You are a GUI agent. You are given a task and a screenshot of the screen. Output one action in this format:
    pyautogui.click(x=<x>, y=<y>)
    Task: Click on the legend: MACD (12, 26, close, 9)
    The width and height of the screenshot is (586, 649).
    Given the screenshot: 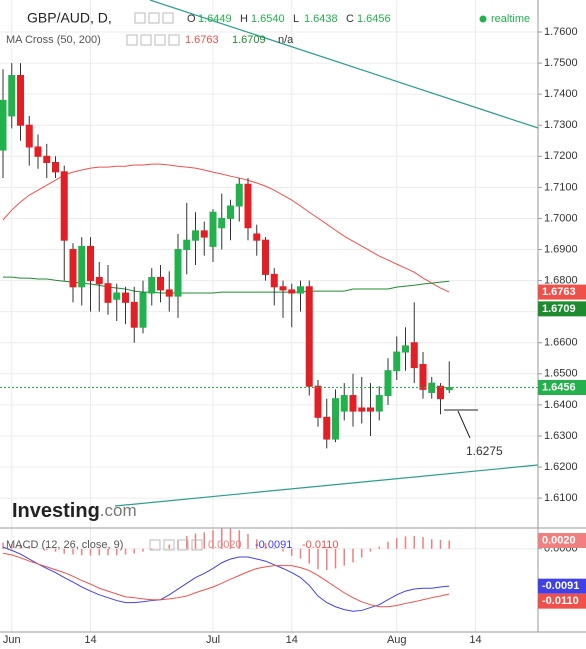 What is the action you would take?
    pyautogui.click(x=64, y=545)
    